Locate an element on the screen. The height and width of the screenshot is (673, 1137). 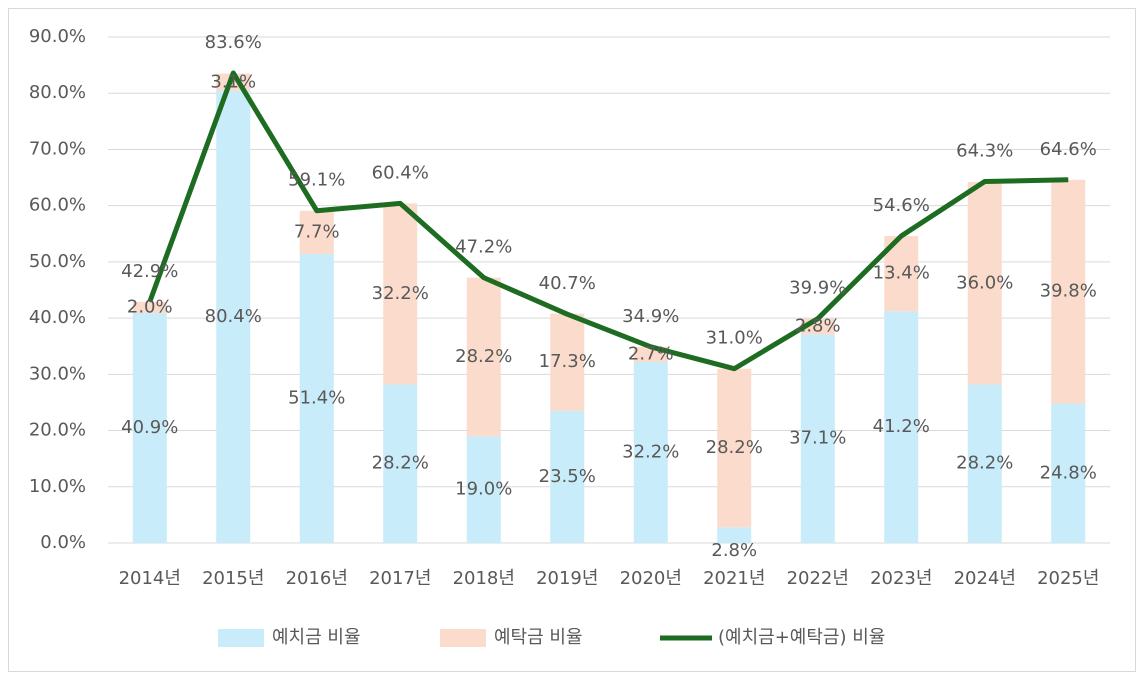
x-tick-label: 2017년 is located at coordinates (400, 578).